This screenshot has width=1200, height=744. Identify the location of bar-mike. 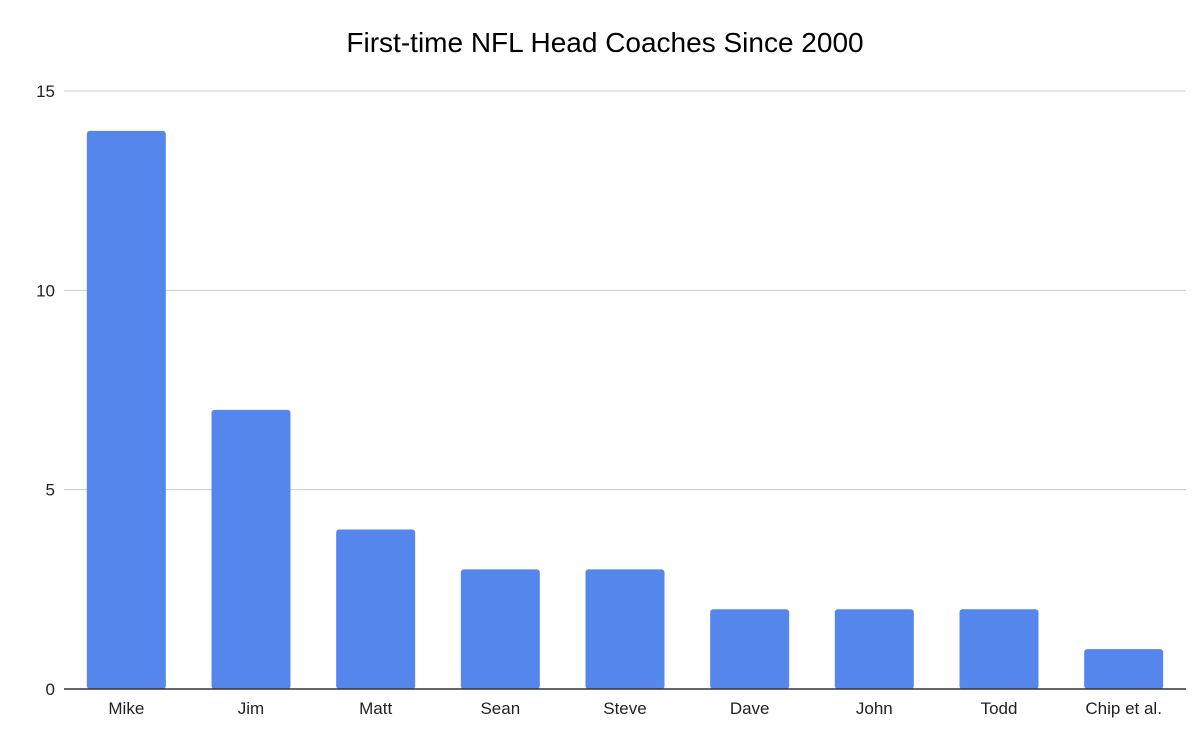
(126, 409).